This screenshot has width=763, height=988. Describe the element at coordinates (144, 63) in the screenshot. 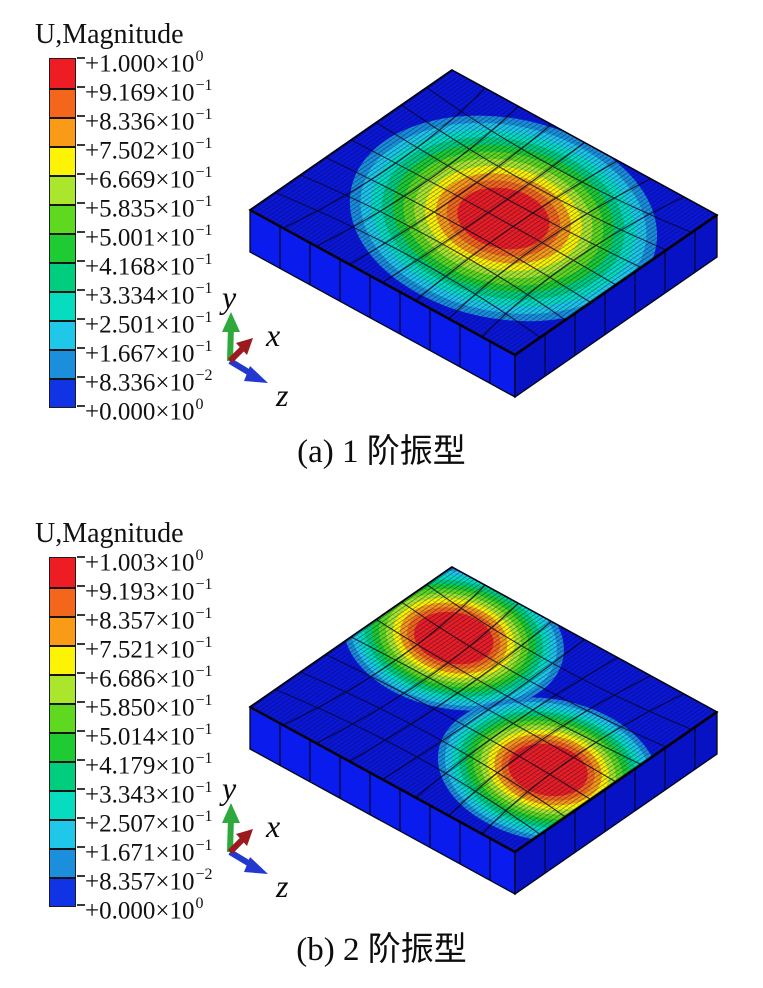

I see `colorbar-tick-label: +1.000×100` at that location.